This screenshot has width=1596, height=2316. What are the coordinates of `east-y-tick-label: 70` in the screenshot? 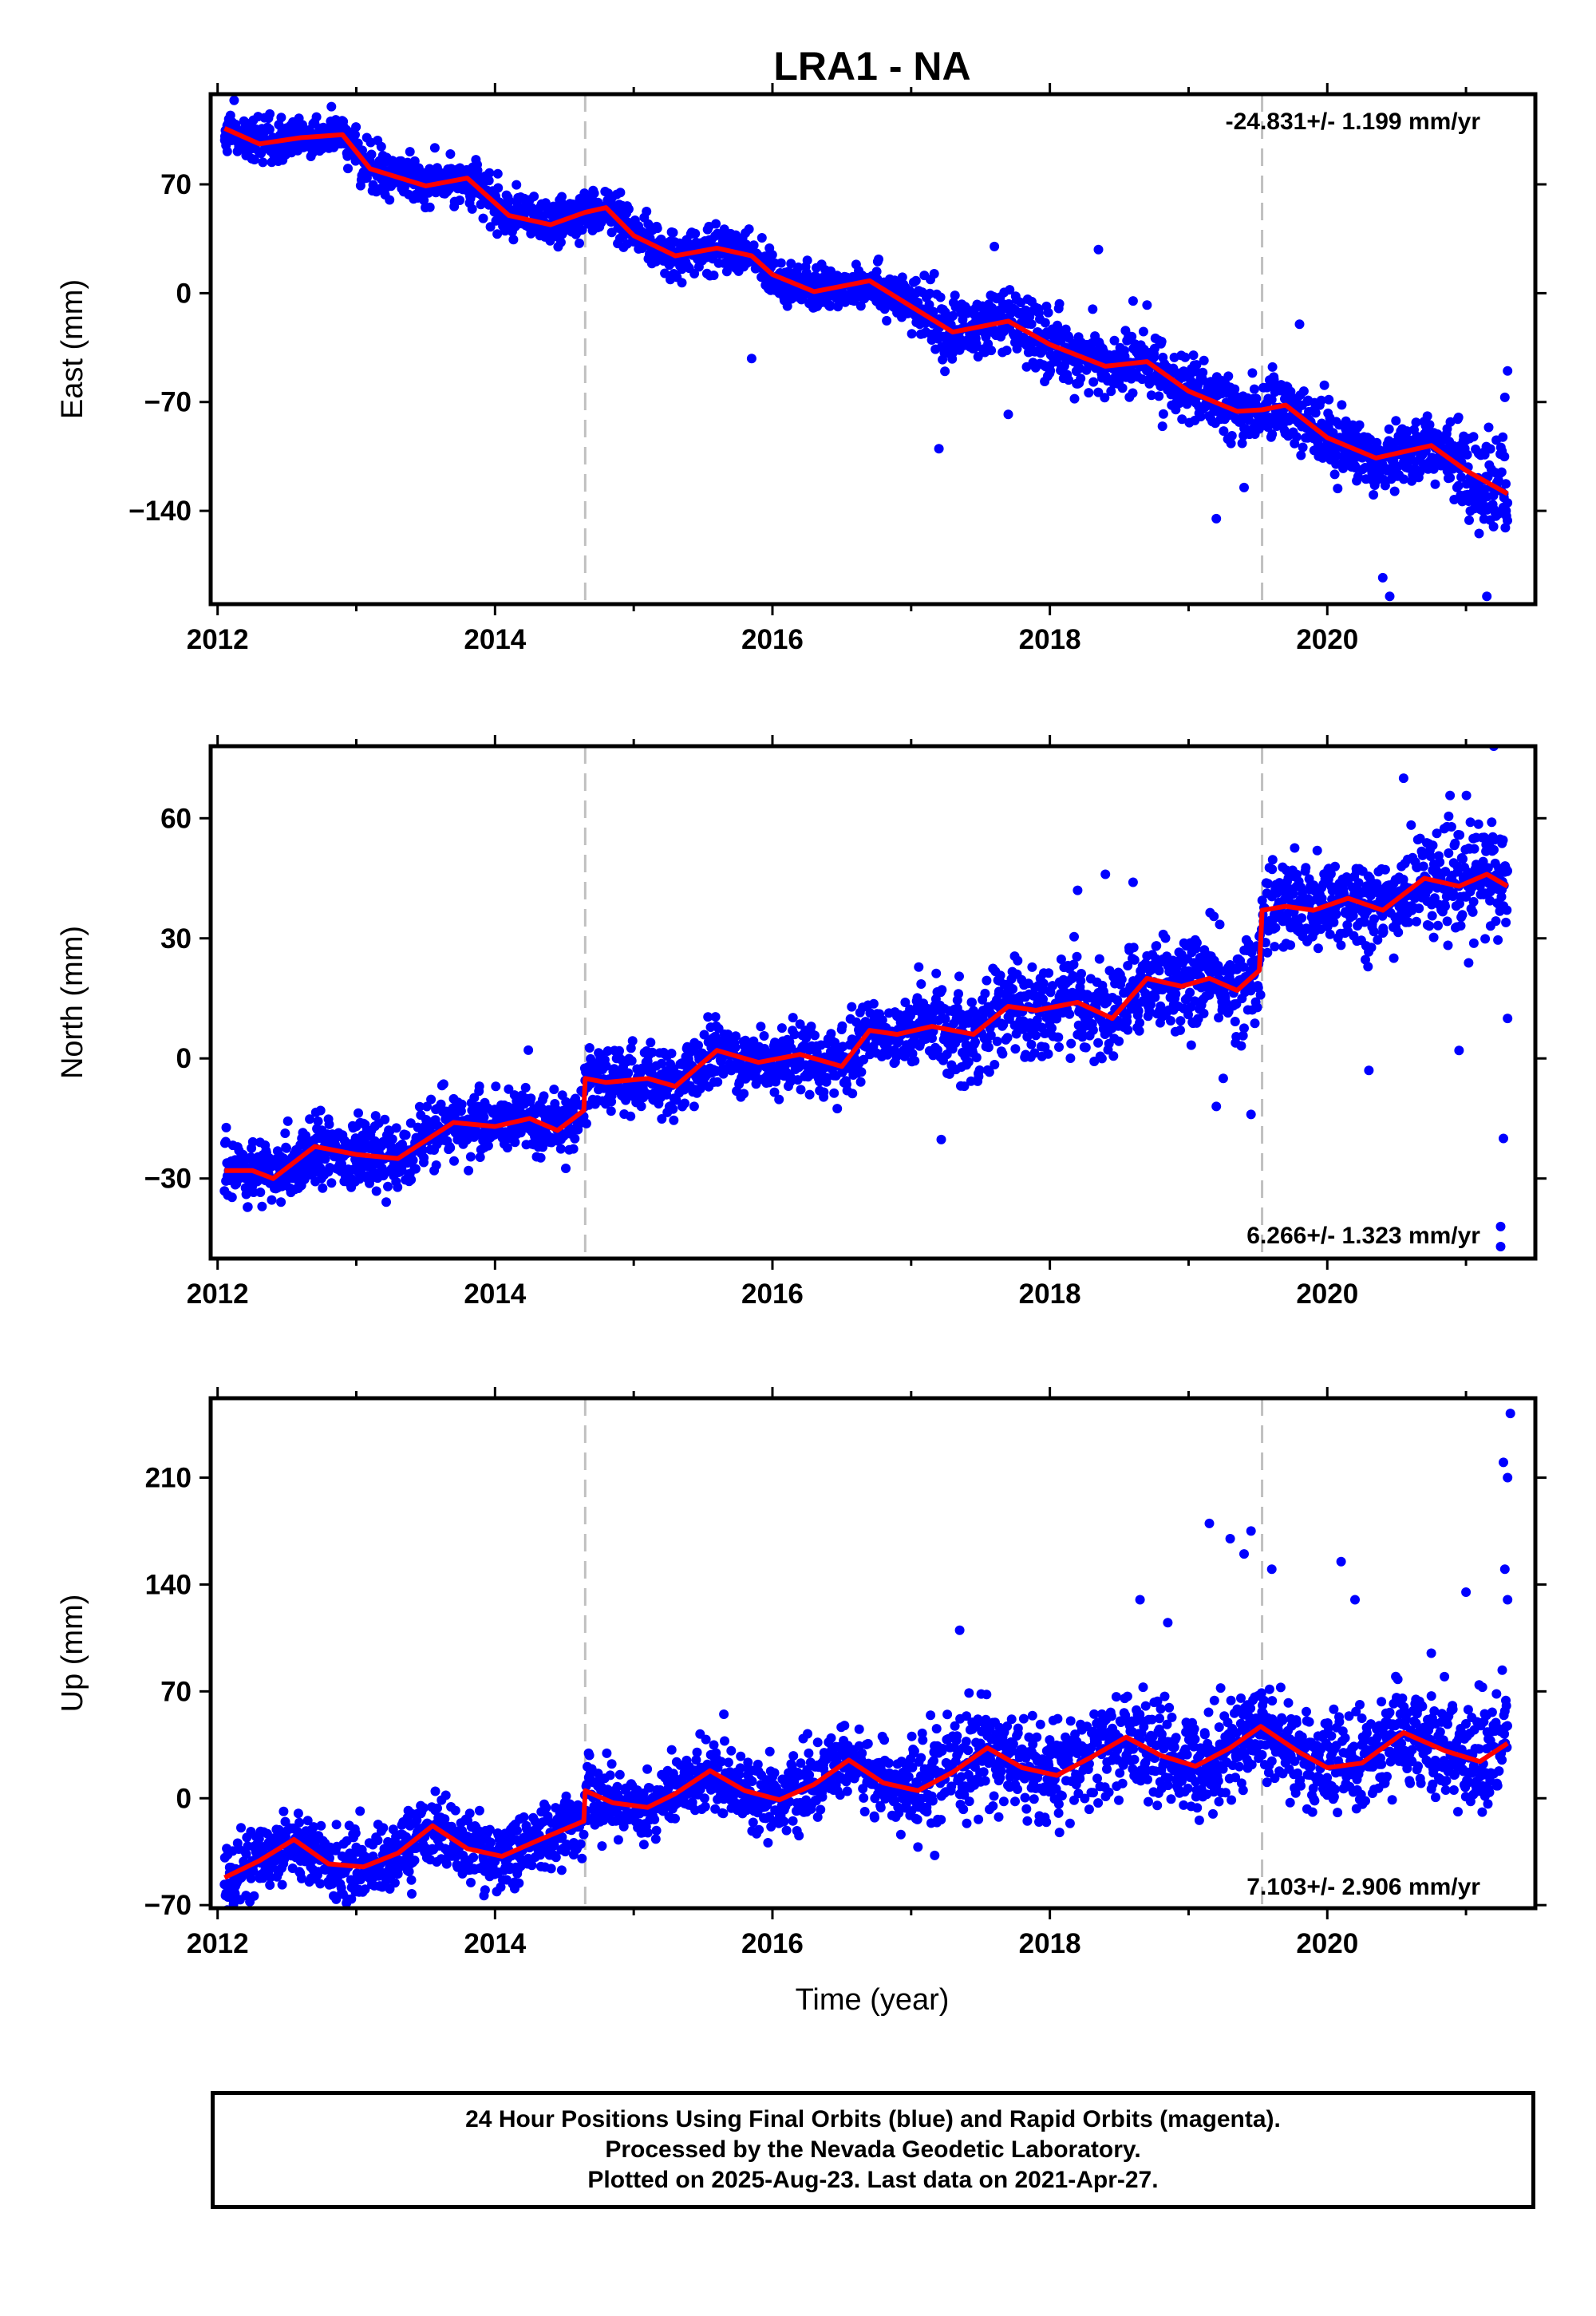 It's located at (176, 184).